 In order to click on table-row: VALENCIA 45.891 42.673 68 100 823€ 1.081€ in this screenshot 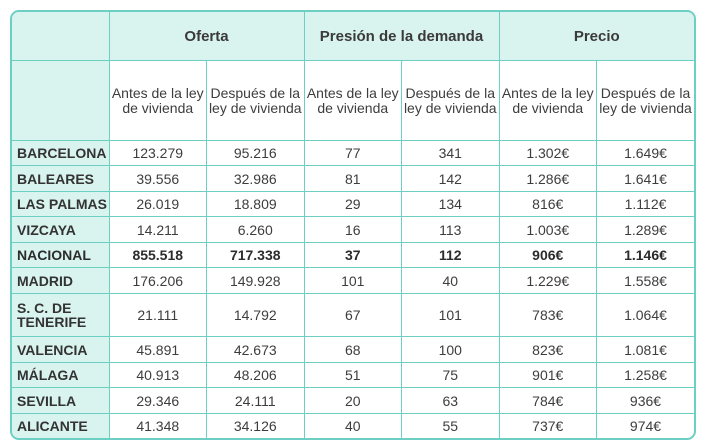, I will do `click(353, 349)`.